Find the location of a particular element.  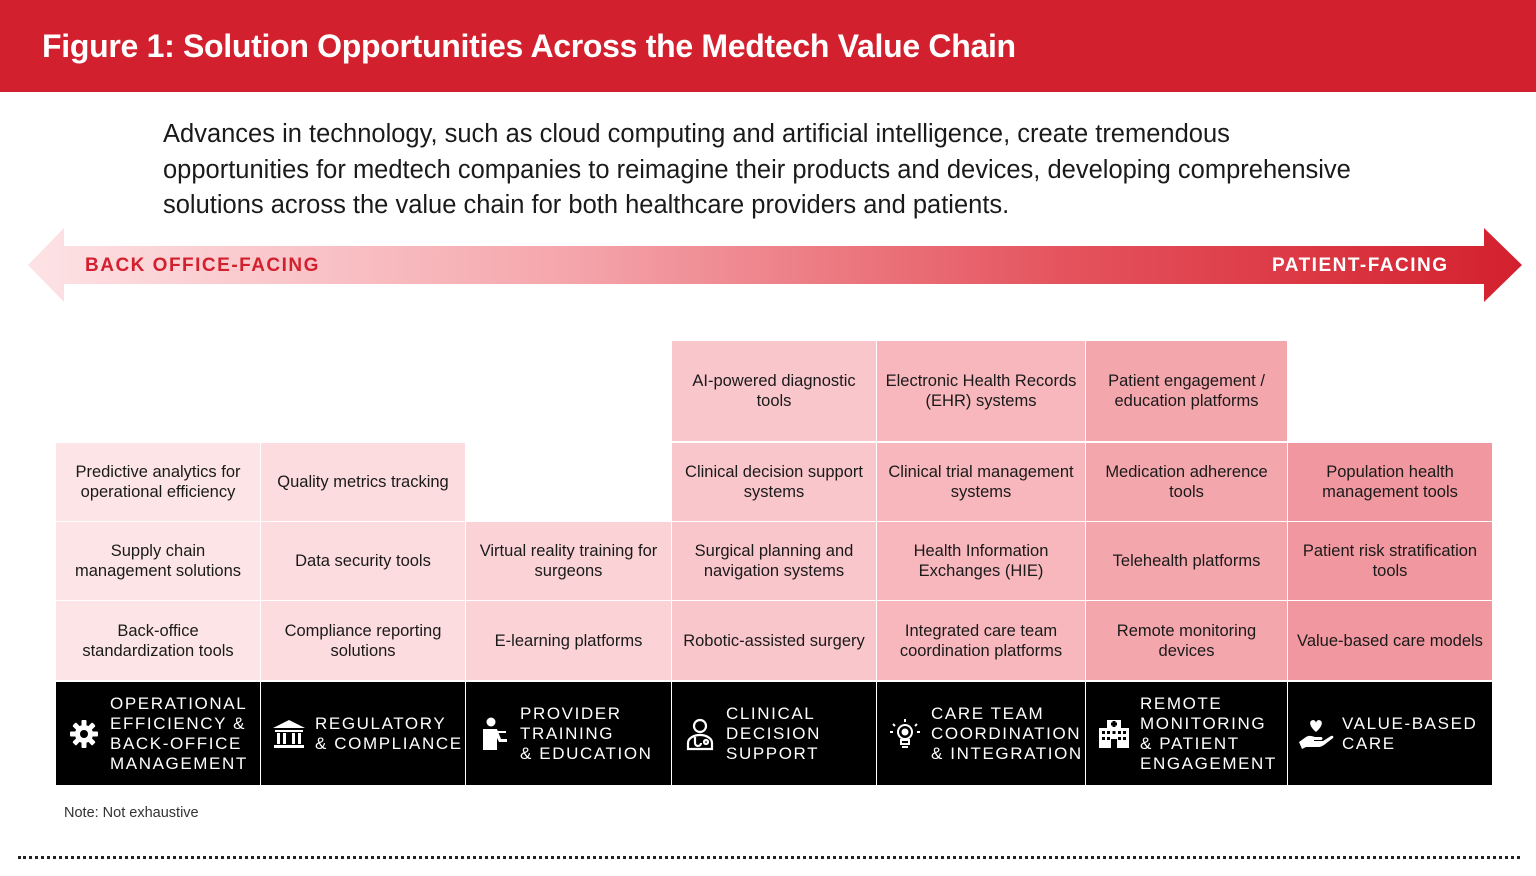

category-block: PROVIDER TRAINING & EDUCATION is located at coordinates (568, 733).